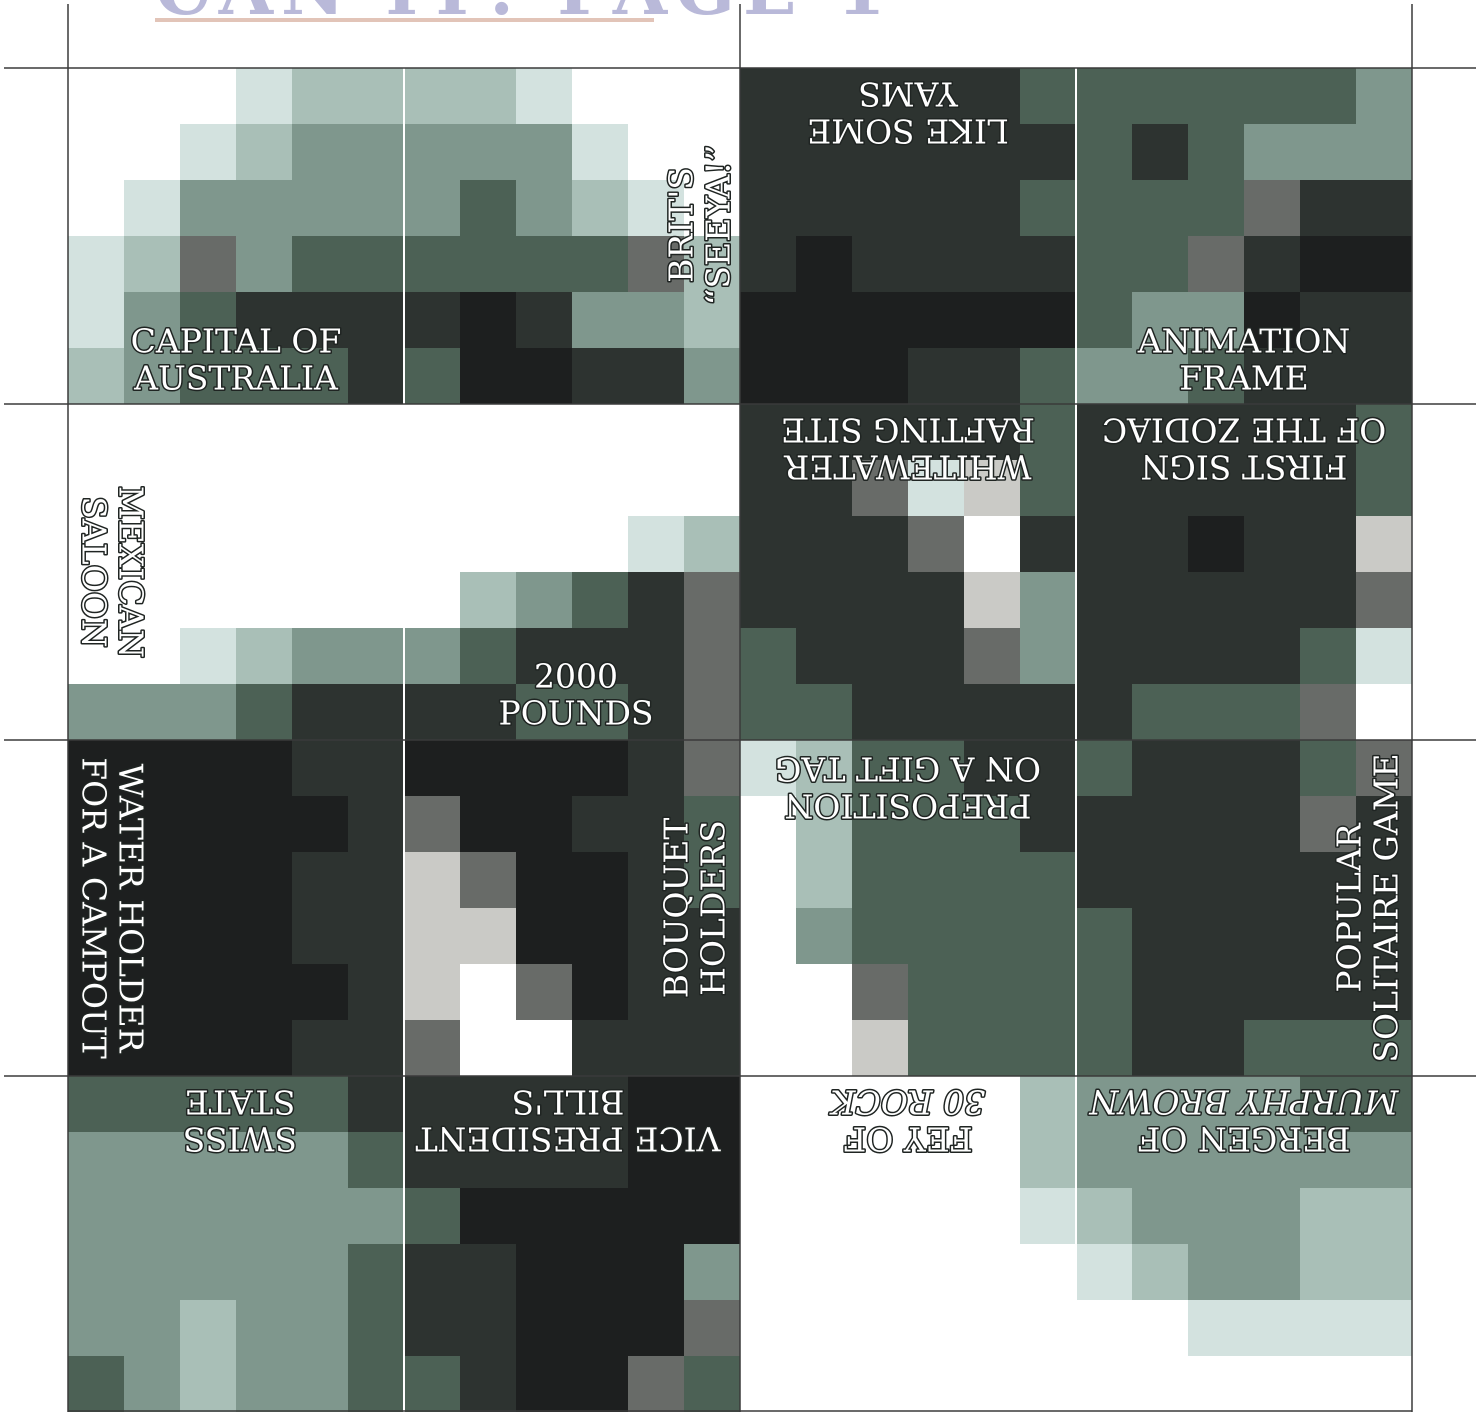 The width and height of the screenshot is (1482, 1412). What do you see at coordinates (113, 908) in the screenshot?
I see `clue: WATER HOLDERFOR A CAMPOUT` at bounding box center [113, 908].